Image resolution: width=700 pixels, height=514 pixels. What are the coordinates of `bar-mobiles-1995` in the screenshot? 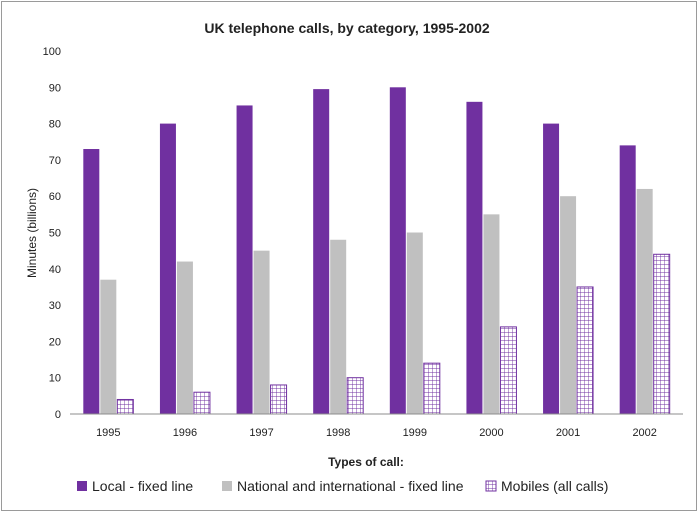 It's located at (125, 406).